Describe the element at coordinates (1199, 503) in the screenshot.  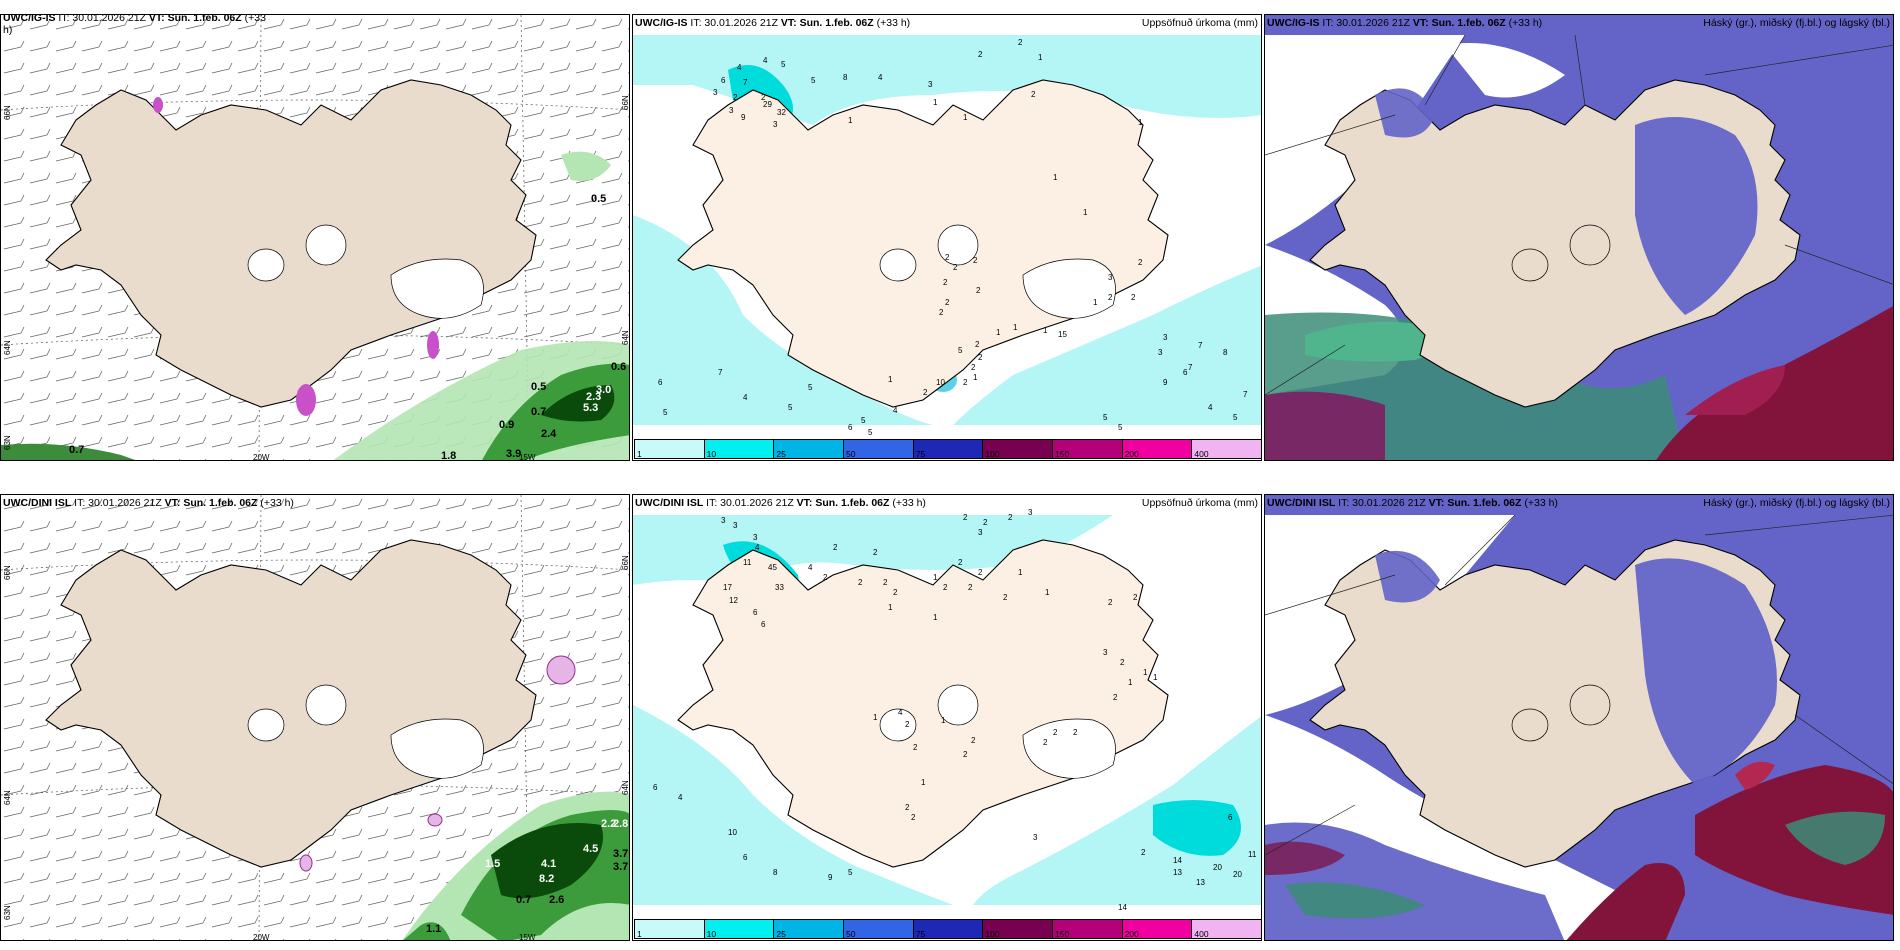
I see `panel-field-title: Uppsöfnuð úrkoma (mm)` at that location.